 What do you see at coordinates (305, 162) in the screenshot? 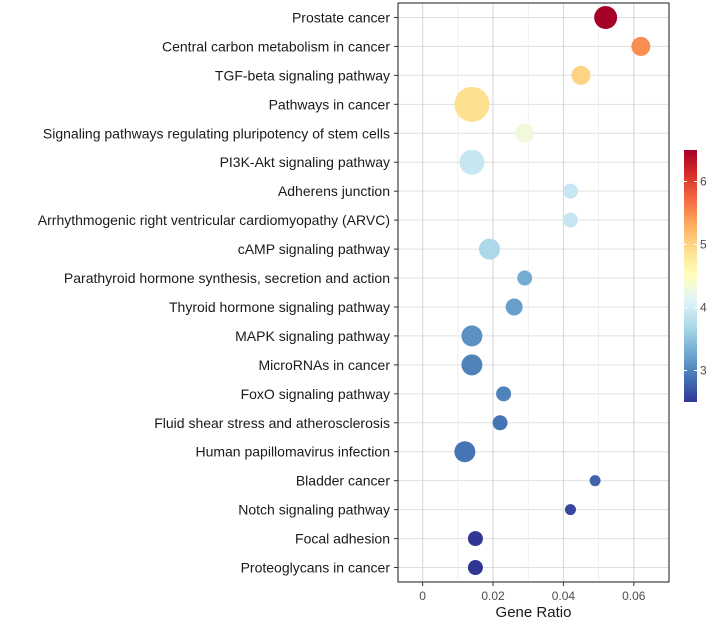
I see `category-label: PI3K-Akt signaling pathway` at bounding box center [305, 162].